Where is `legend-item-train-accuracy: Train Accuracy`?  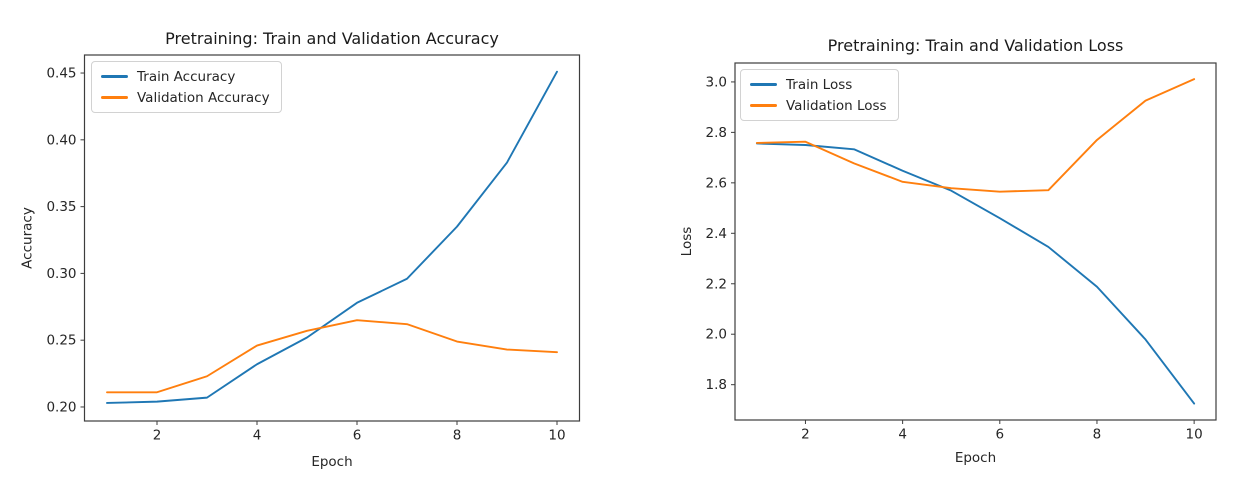
legend-item-train-accuracy: Train Accuracy is located at coordinates (185, 76).